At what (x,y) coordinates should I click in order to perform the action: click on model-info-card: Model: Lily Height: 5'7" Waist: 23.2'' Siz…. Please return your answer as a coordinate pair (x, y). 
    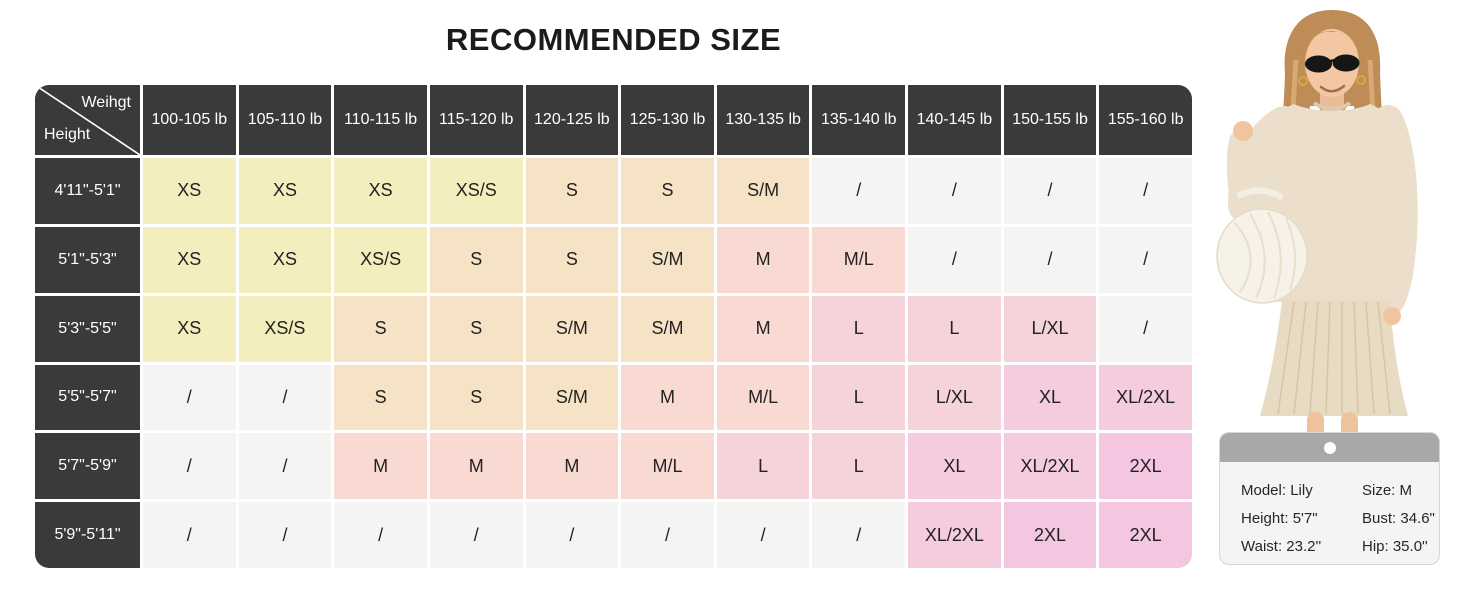
    Looking at the image, I should click on (1329, 498).